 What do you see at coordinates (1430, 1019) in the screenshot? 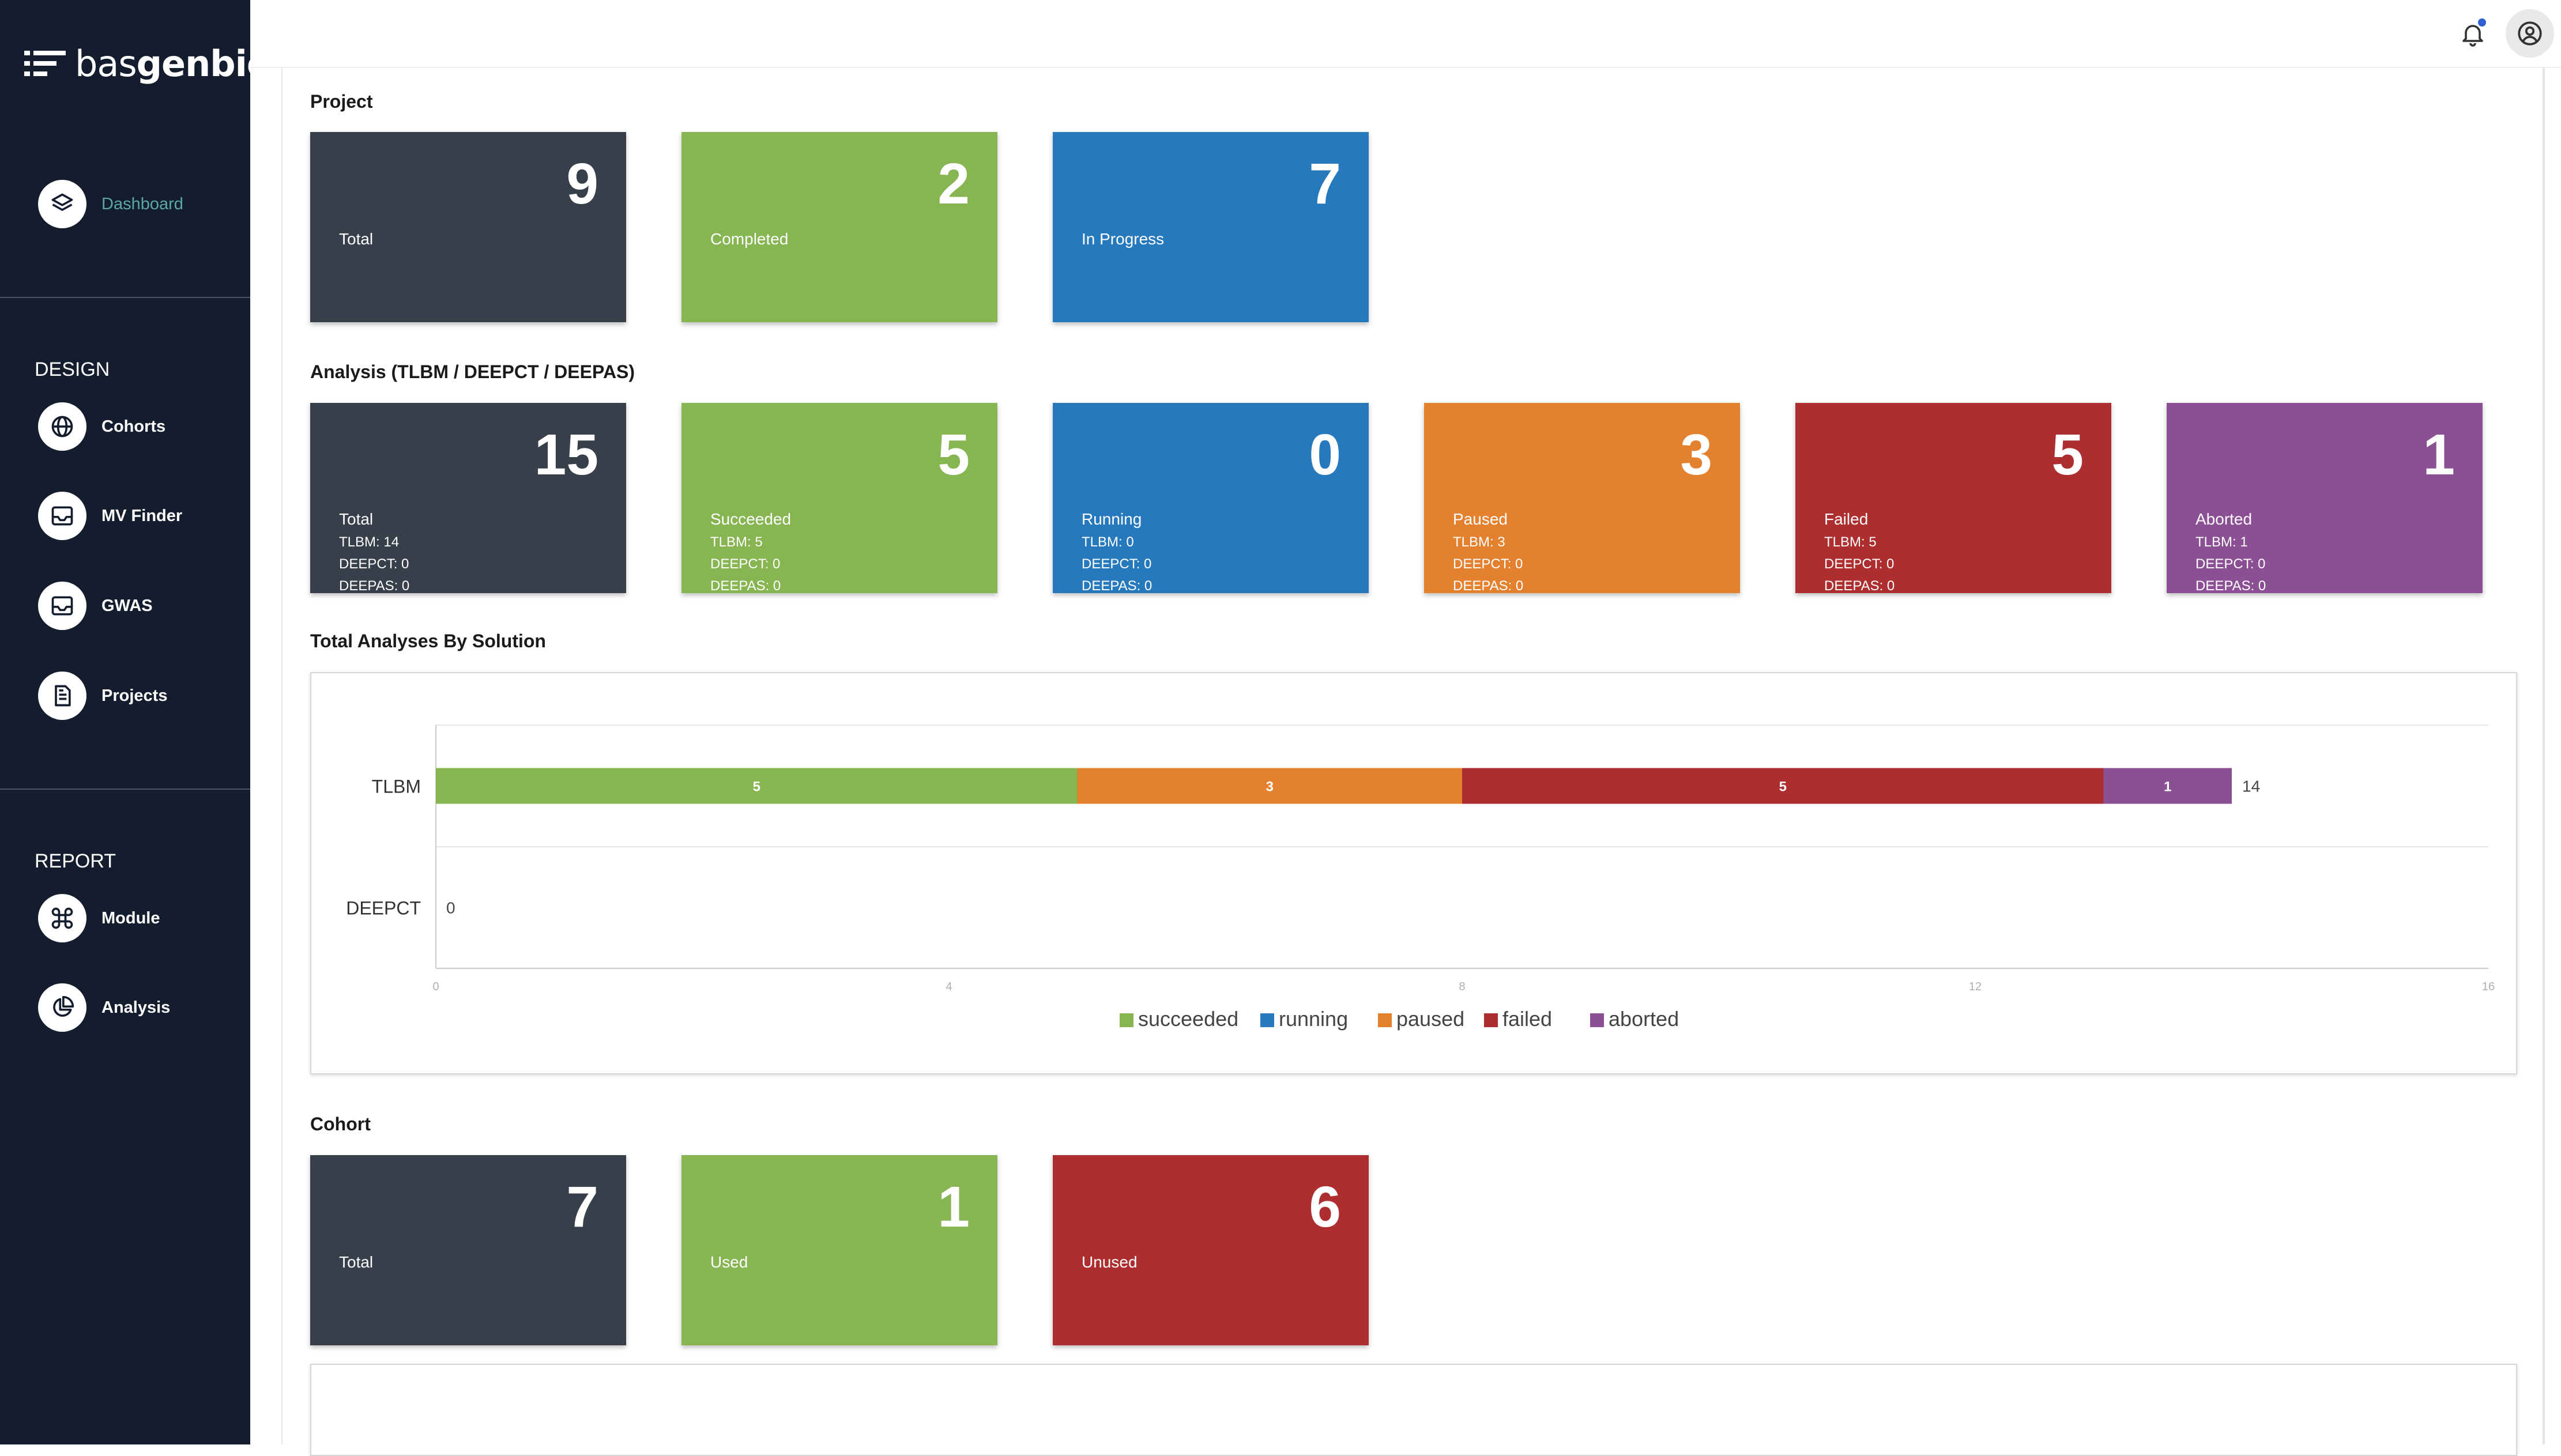
I see `legend-label: paused` at bounding box center [1430, 1019].